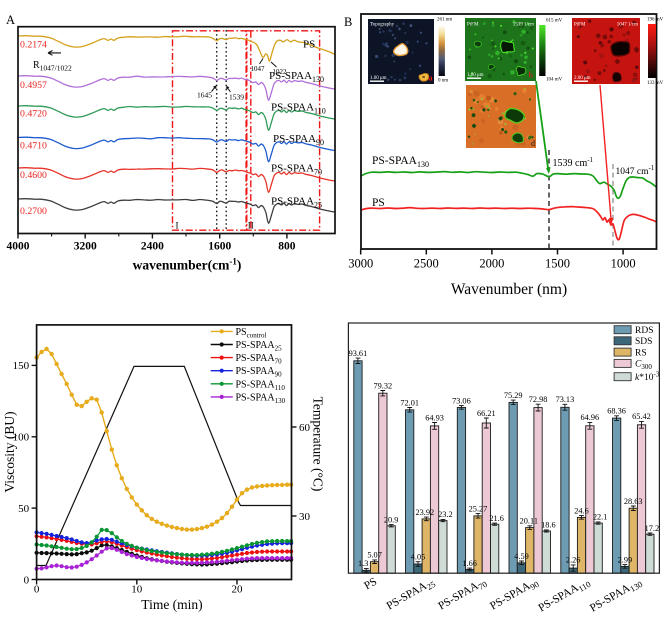 The width and height of the screenshot is (670, 629). Describe the element at coordinates (616, 411) in the screenshot. I see `svg-text: 68.36` at that location.